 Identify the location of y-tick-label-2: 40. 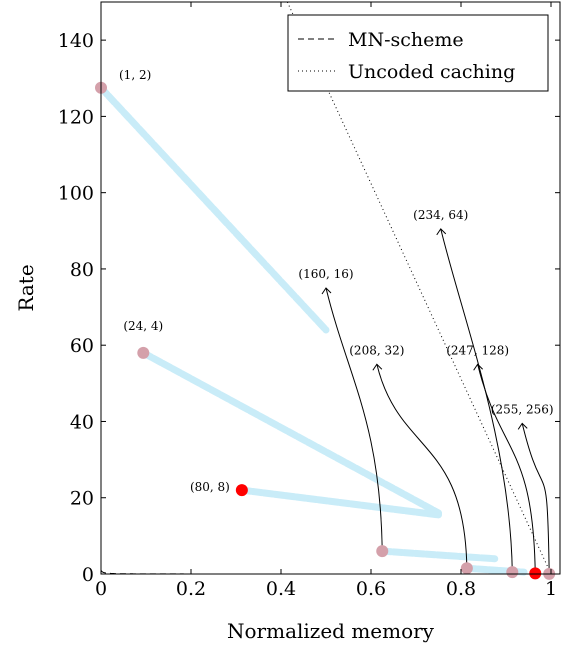
(82, 422).